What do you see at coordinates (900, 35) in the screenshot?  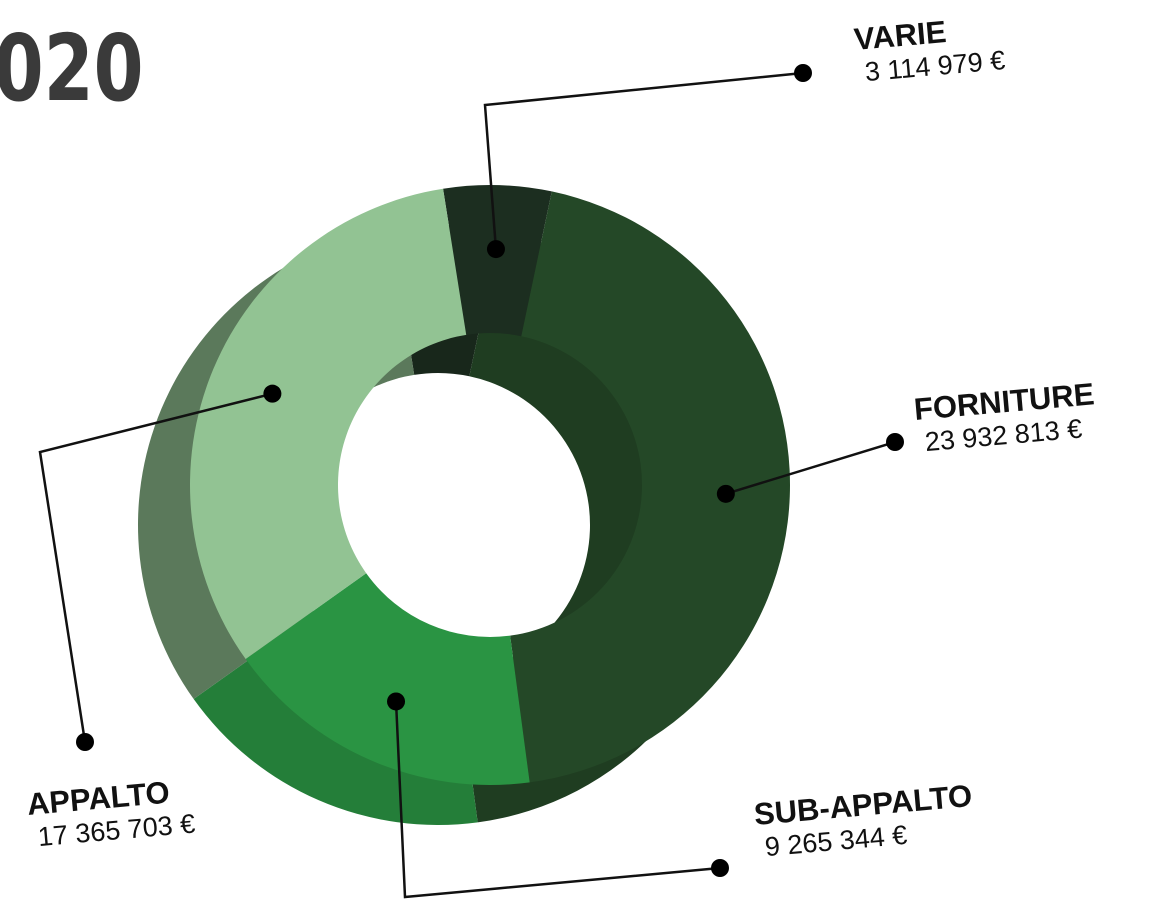 I see `category-label: VARIE` at bounding box center [900, 35].